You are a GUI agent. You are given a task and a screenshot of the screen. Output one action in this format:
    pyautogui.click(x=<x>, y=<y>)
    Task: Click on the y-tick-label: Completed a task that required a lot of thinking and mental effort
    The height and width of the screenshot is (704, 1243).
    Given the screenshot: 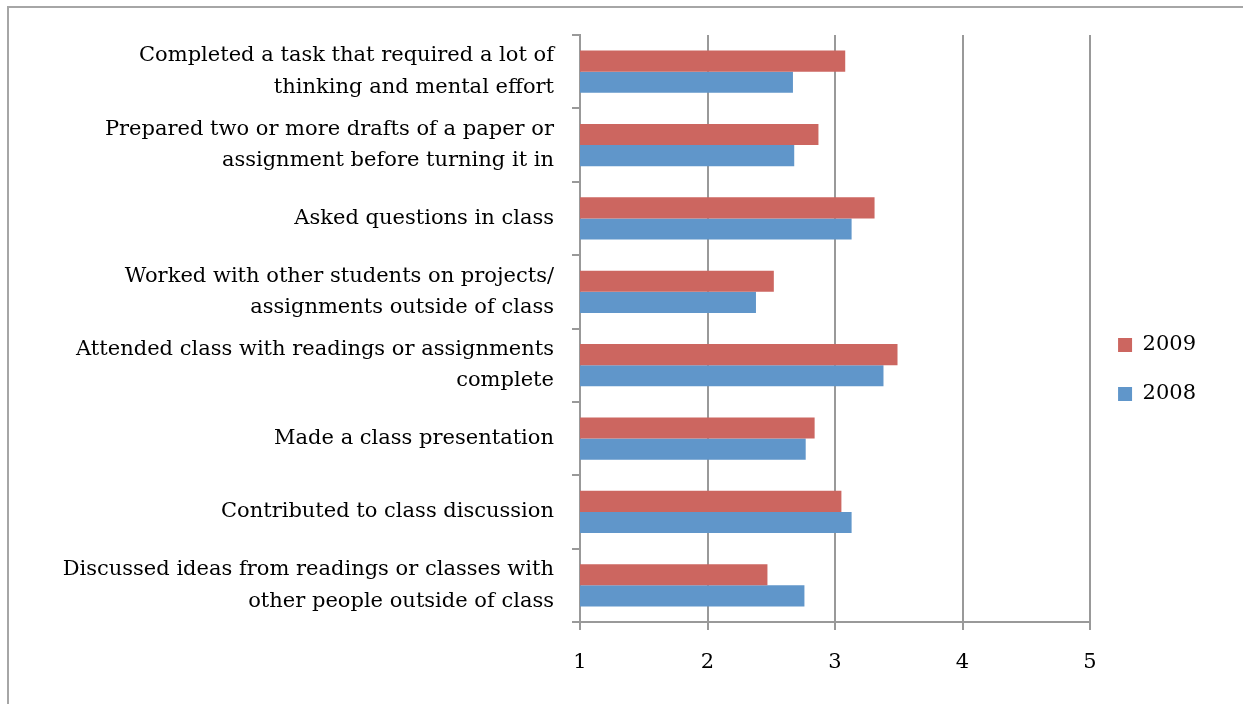 What is the action you would take?
    pyautogui.click(x=348, y=70)
    